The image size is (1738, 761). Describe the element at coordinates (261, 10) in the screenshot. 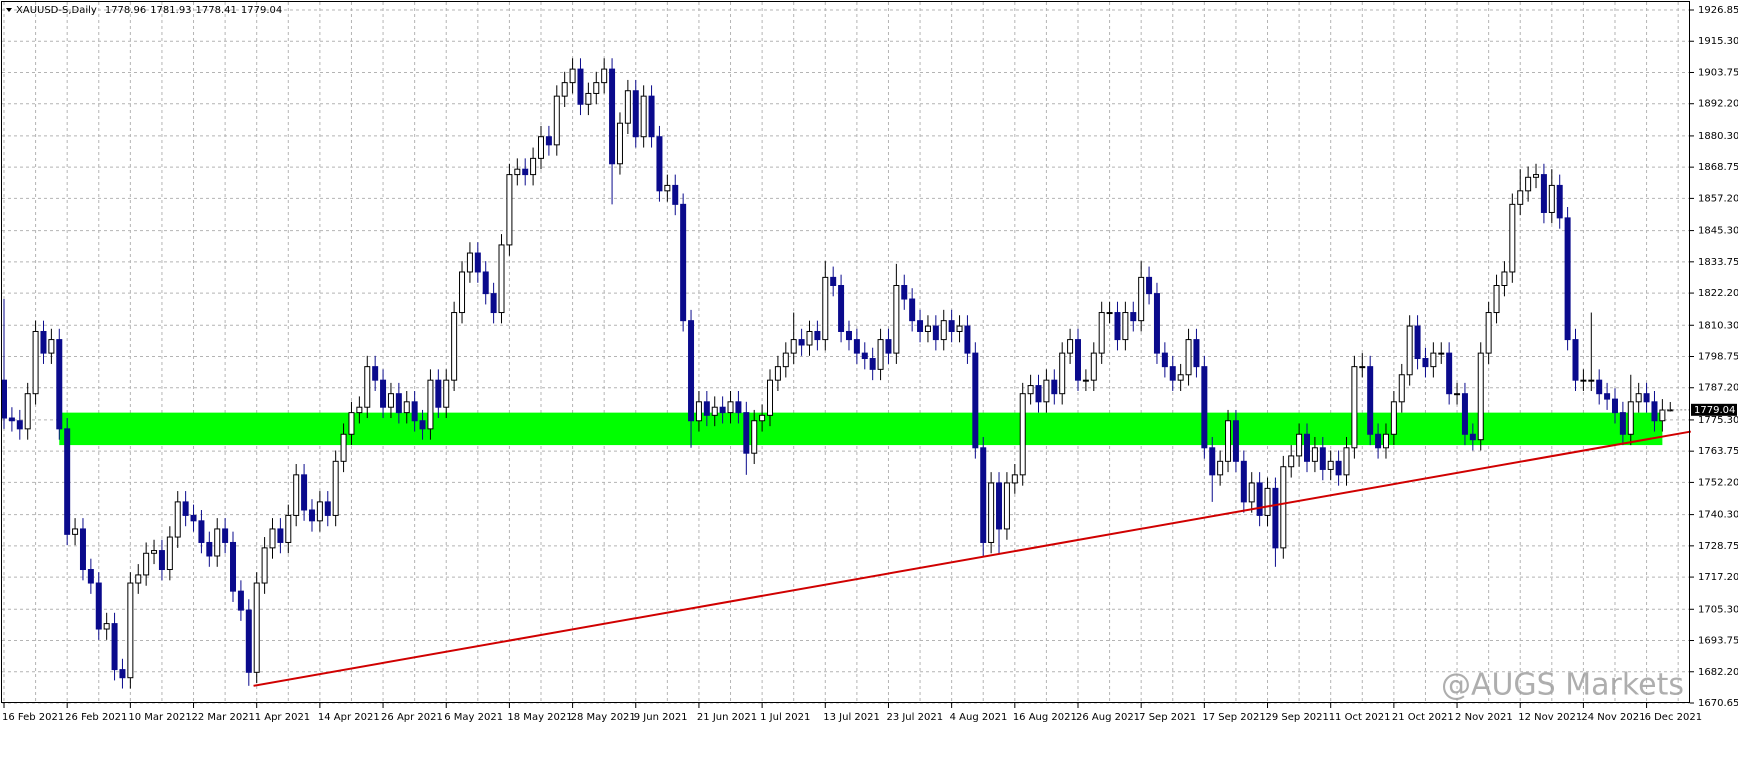

I see `header-close: 1779.04` at that location.